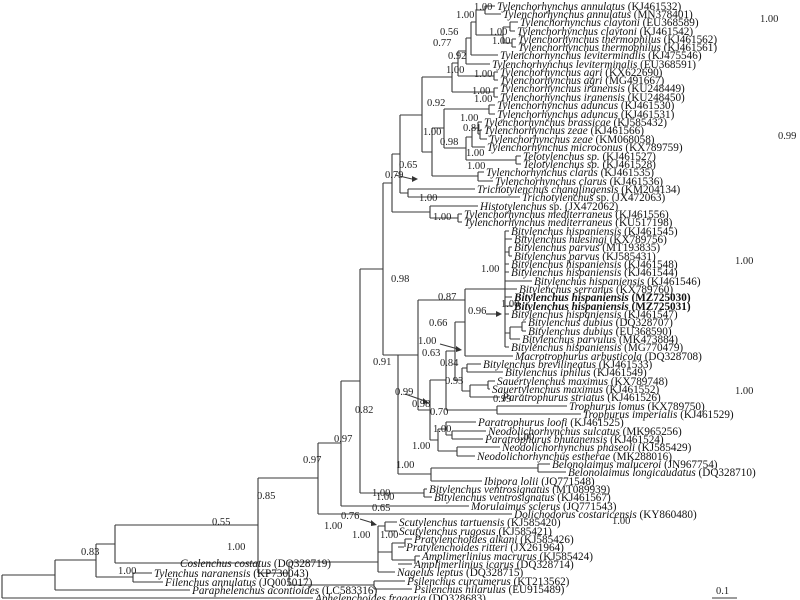 Image resolution: width=800 pixels, height=600 pixels. Describe the element at coordinates (586, 115) in the screenshot. I see `taxon-label: Tylenchorhynchus aduncus (KJ461531)` at that location.